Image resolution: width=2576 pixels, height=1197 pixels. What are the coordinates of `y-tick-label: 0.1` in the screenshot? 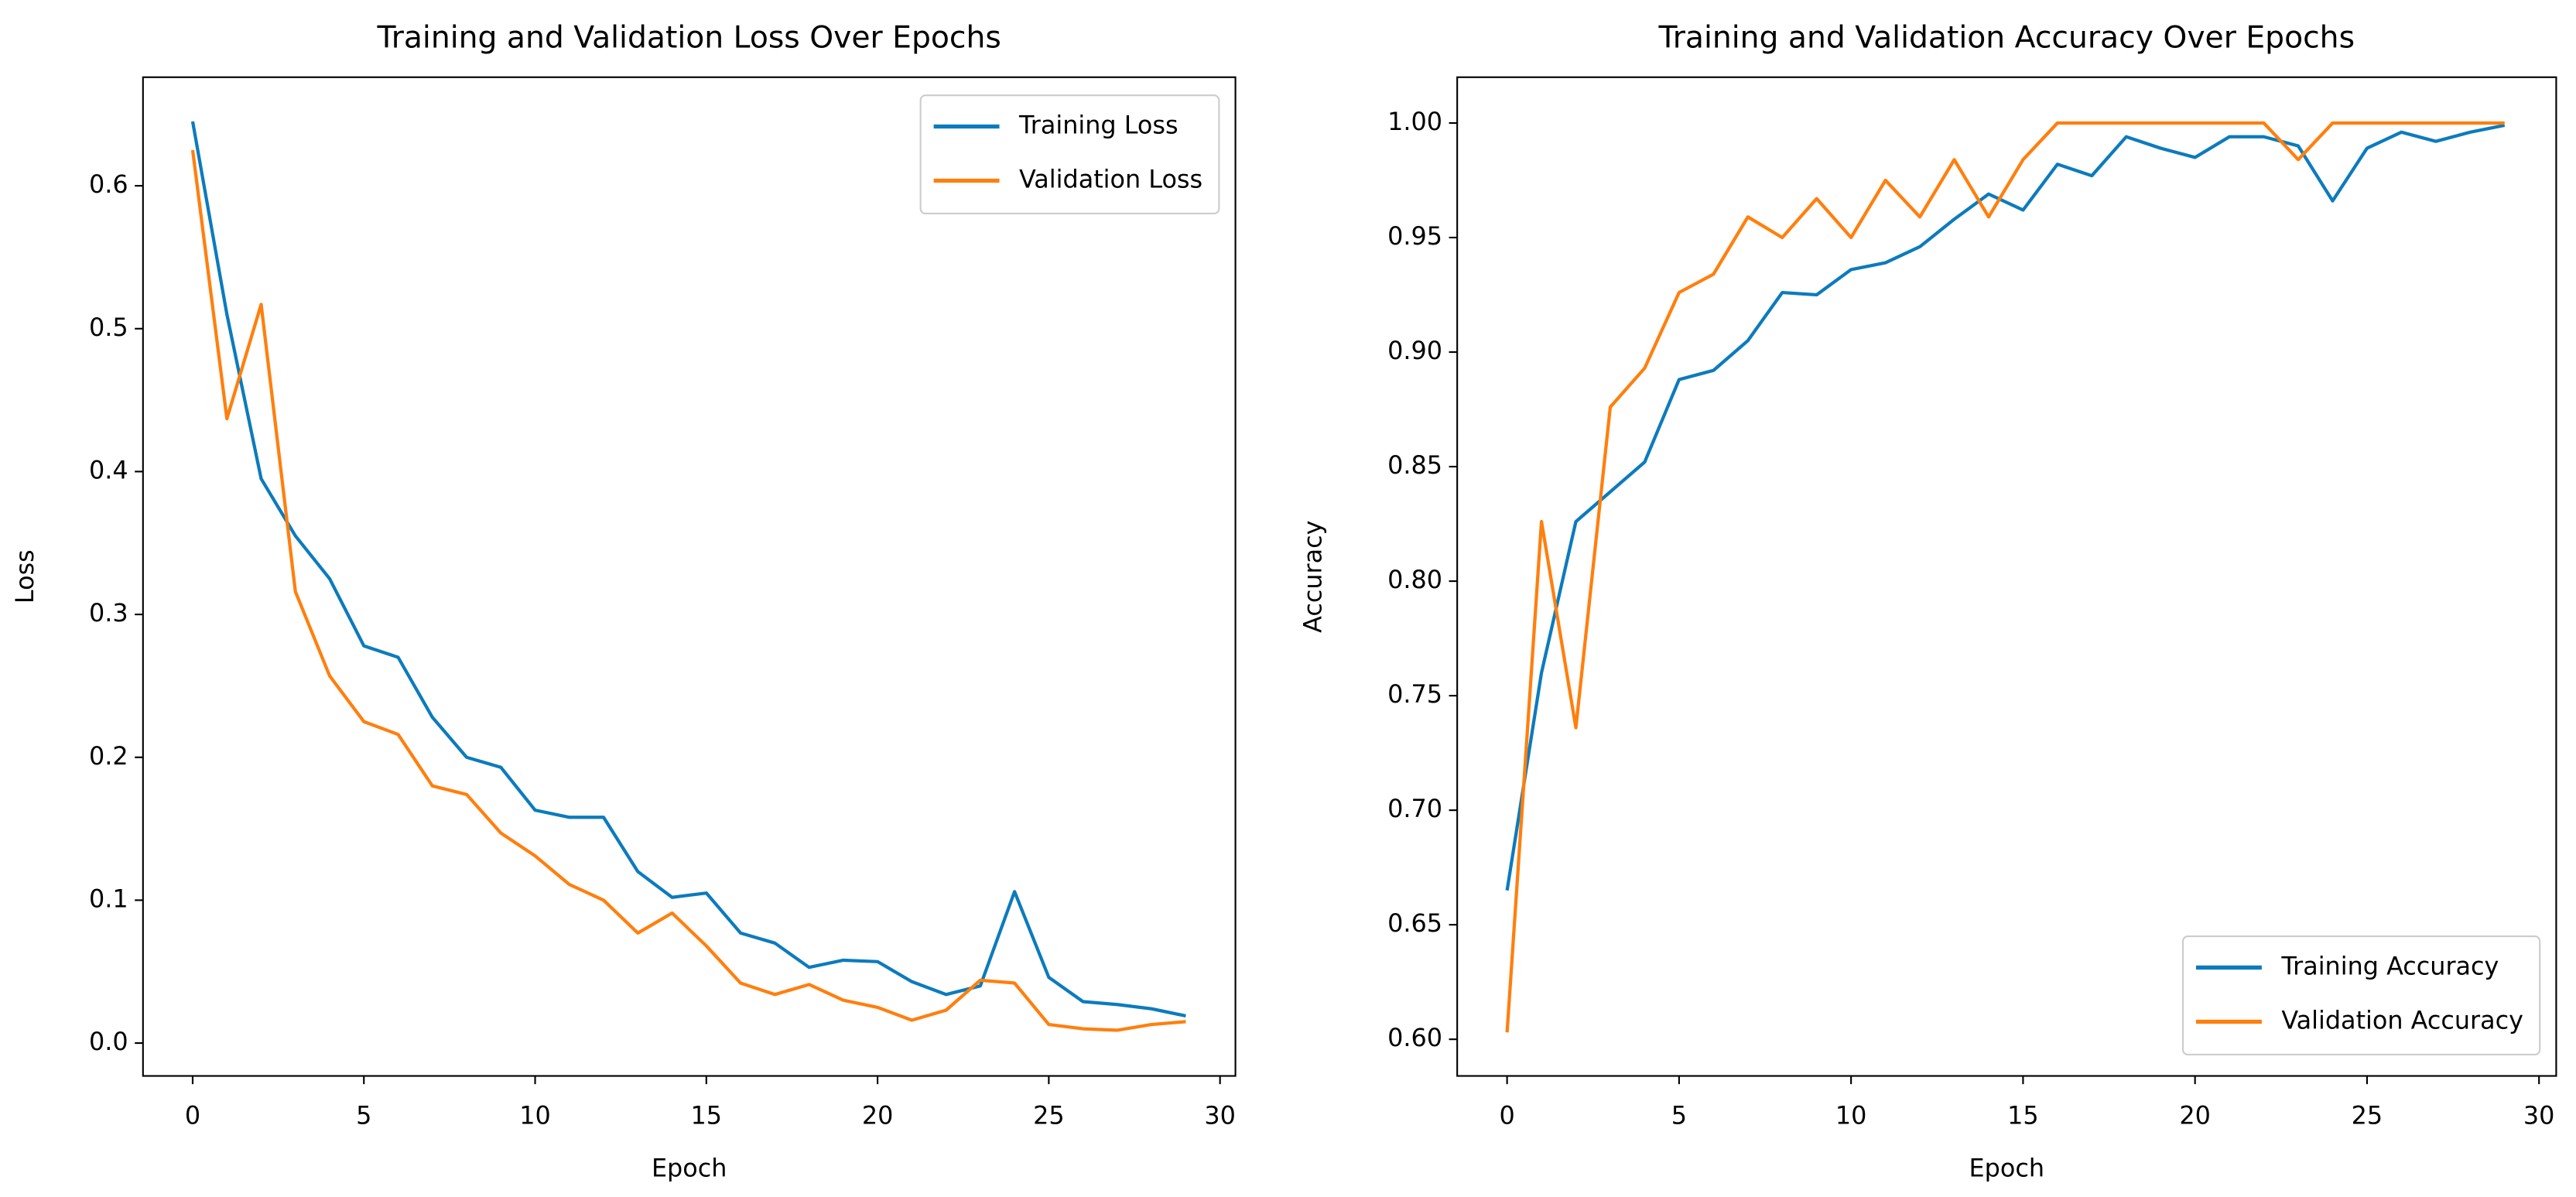 It's located at (108, 898).